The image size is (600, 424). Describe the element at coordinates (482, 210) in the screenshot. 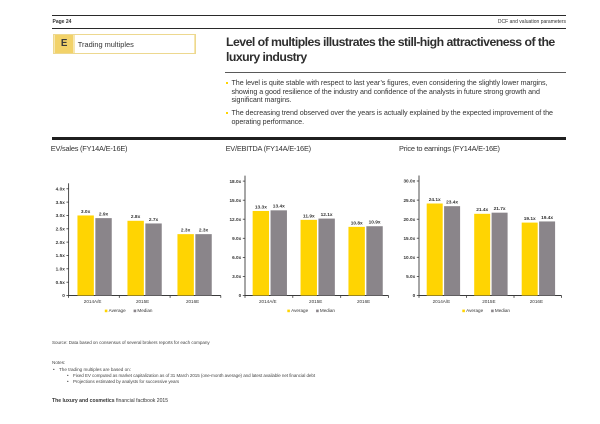

I see `svg-text: 21.4x` at that location.